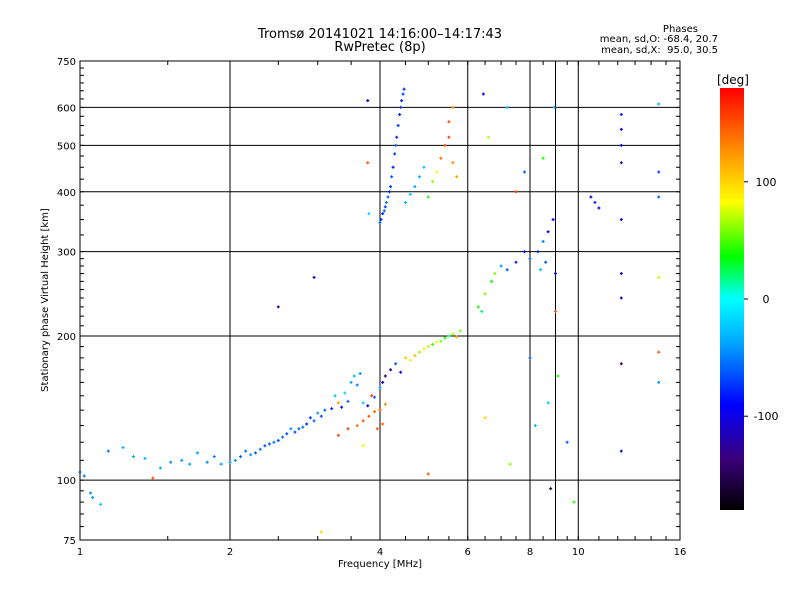 The width and height of the screenshot is (800, 600). I want to click on y-tick-label: 400, so click(66, 193).